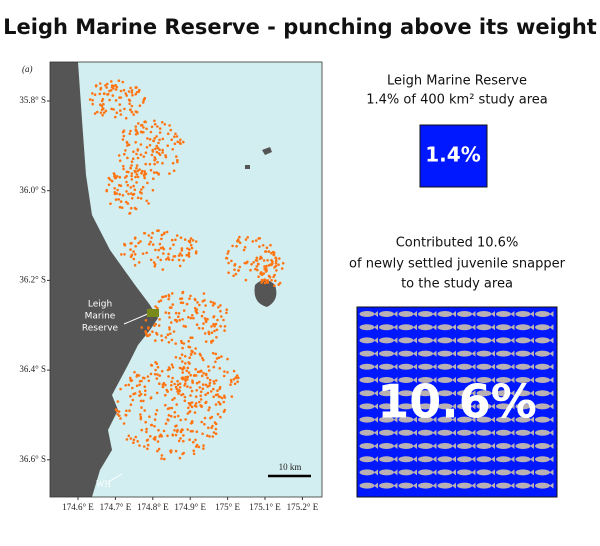  What do you see at coordinates (100, 329) in the screenshot?
I see `reserve-label: Reserve` at bounding box center [100, 329].